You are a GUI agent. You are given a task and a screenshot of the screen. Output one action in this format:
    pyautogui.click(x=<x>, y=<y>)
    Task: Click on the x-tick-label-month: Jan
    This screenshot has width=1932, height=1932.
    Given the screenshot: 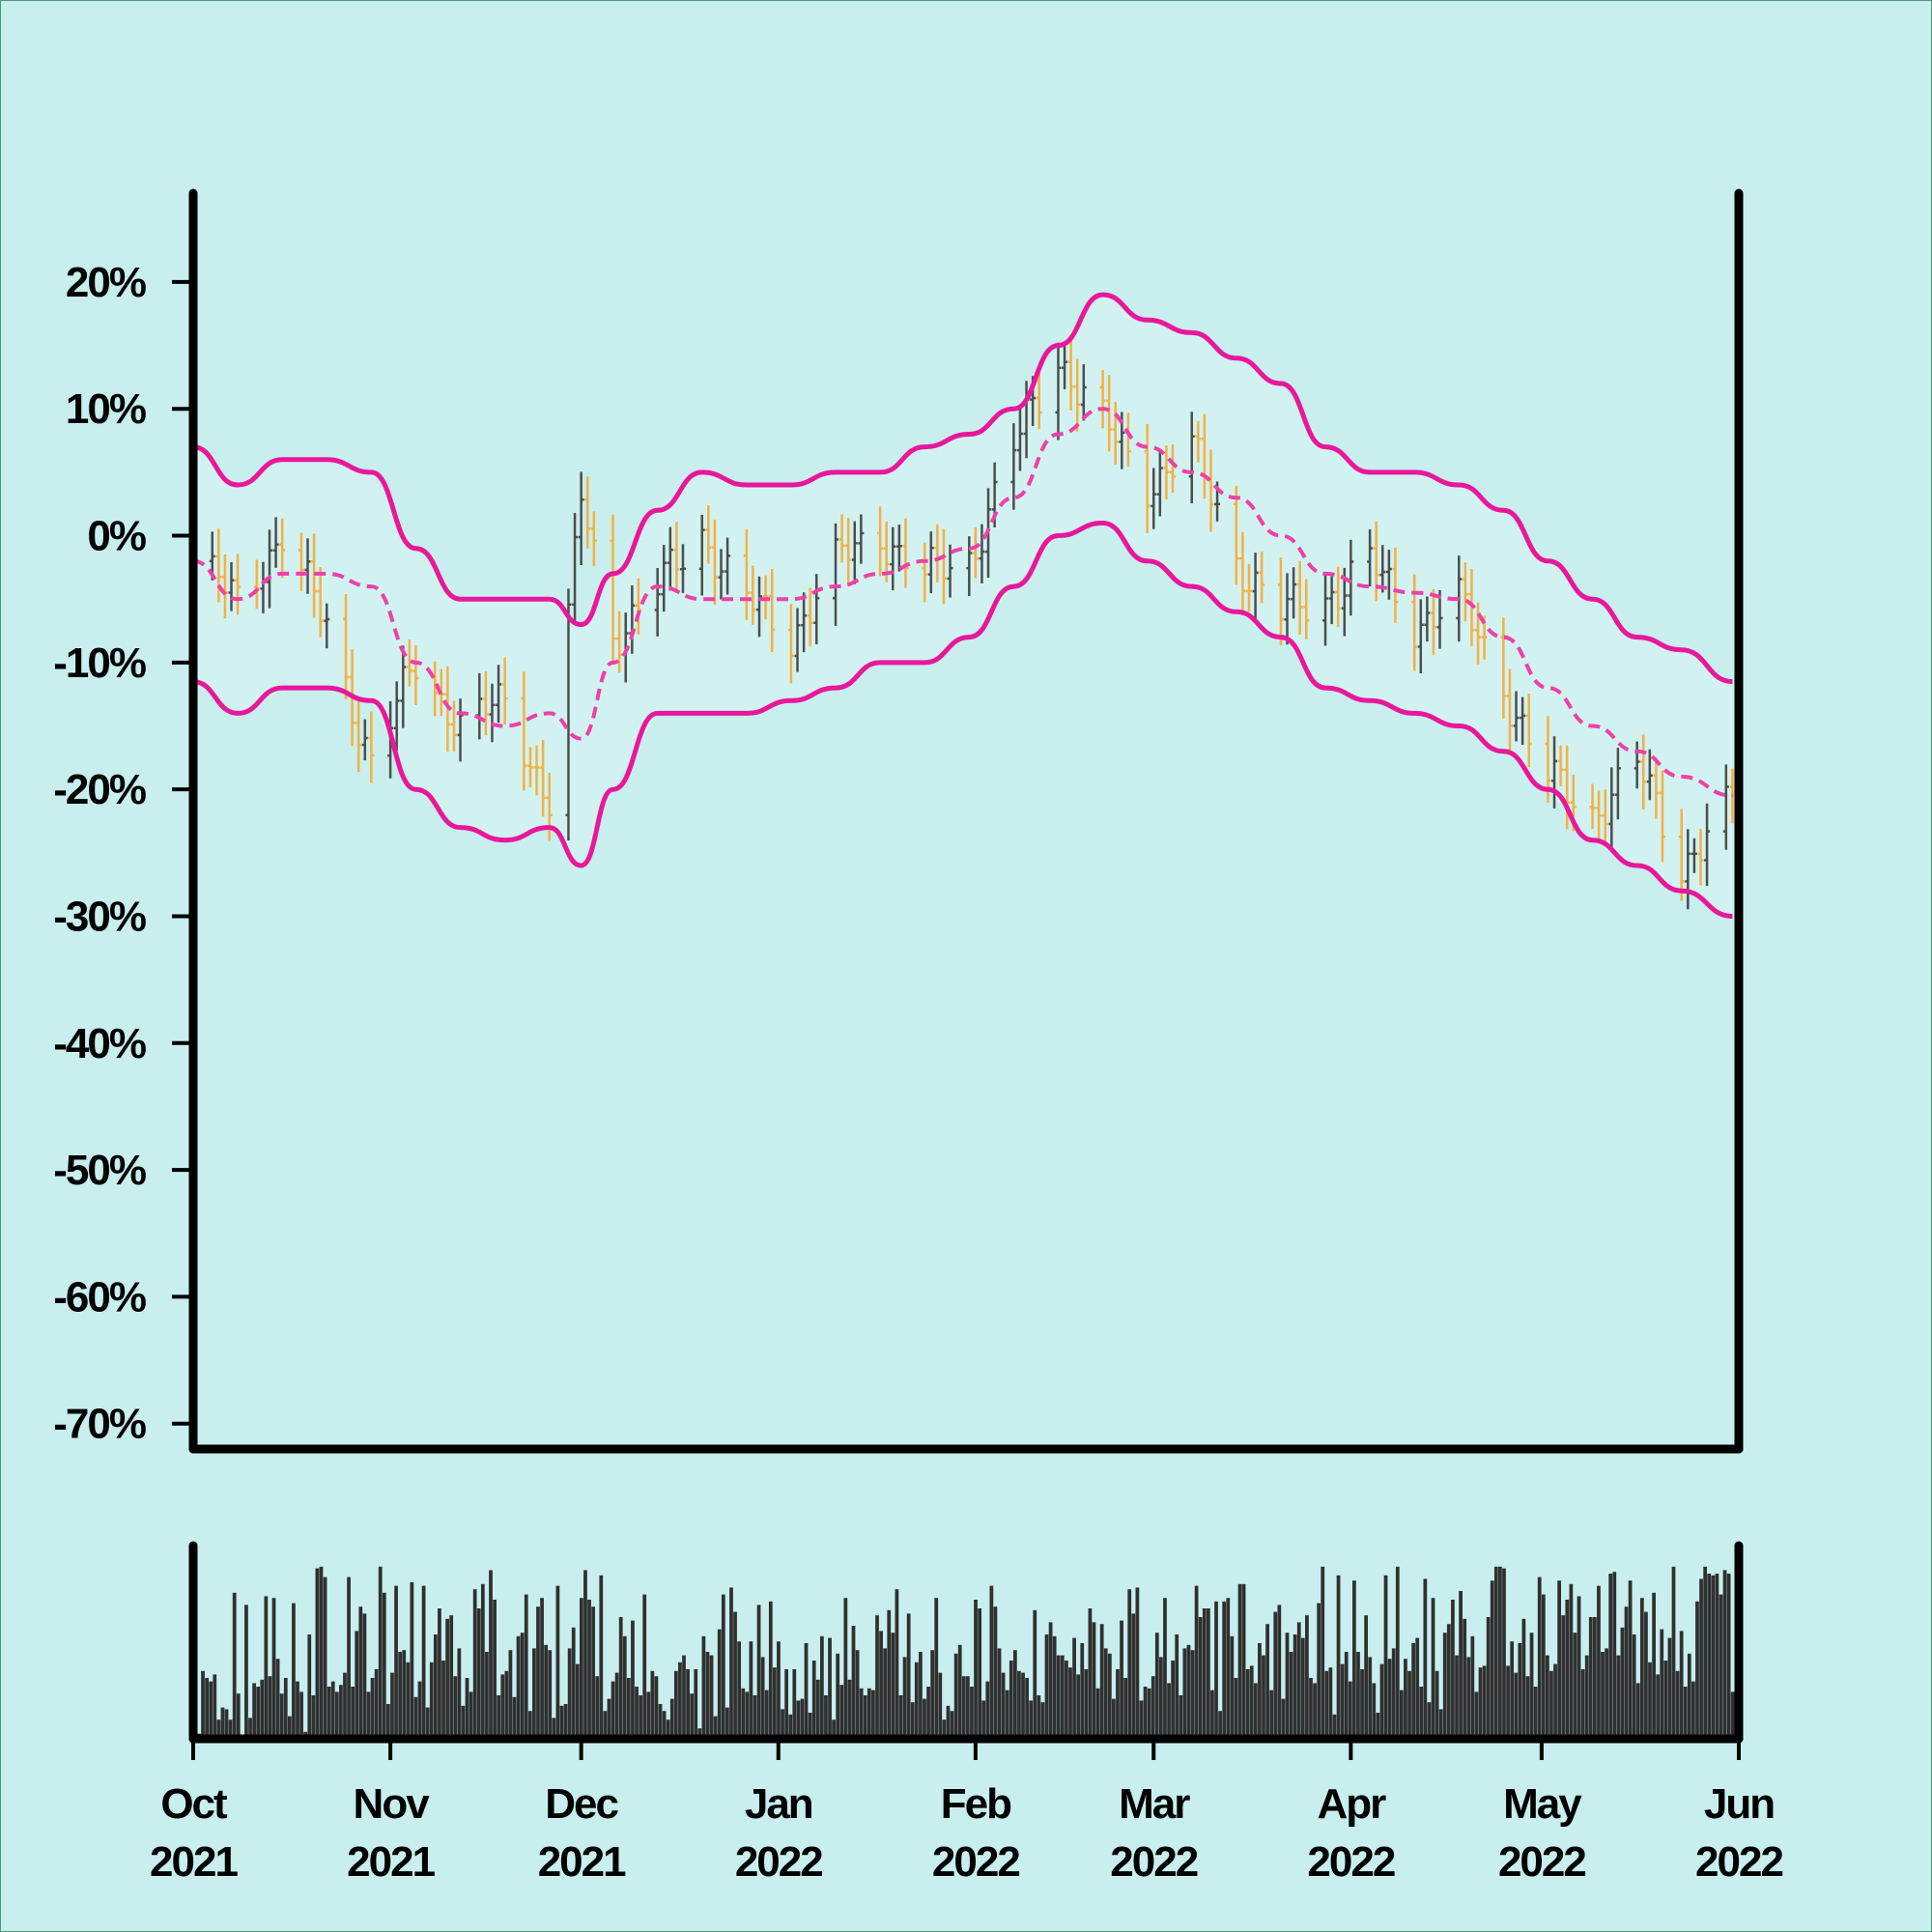 What is the action you would take?
    pyautogui.click(x=778, y=1804)
    